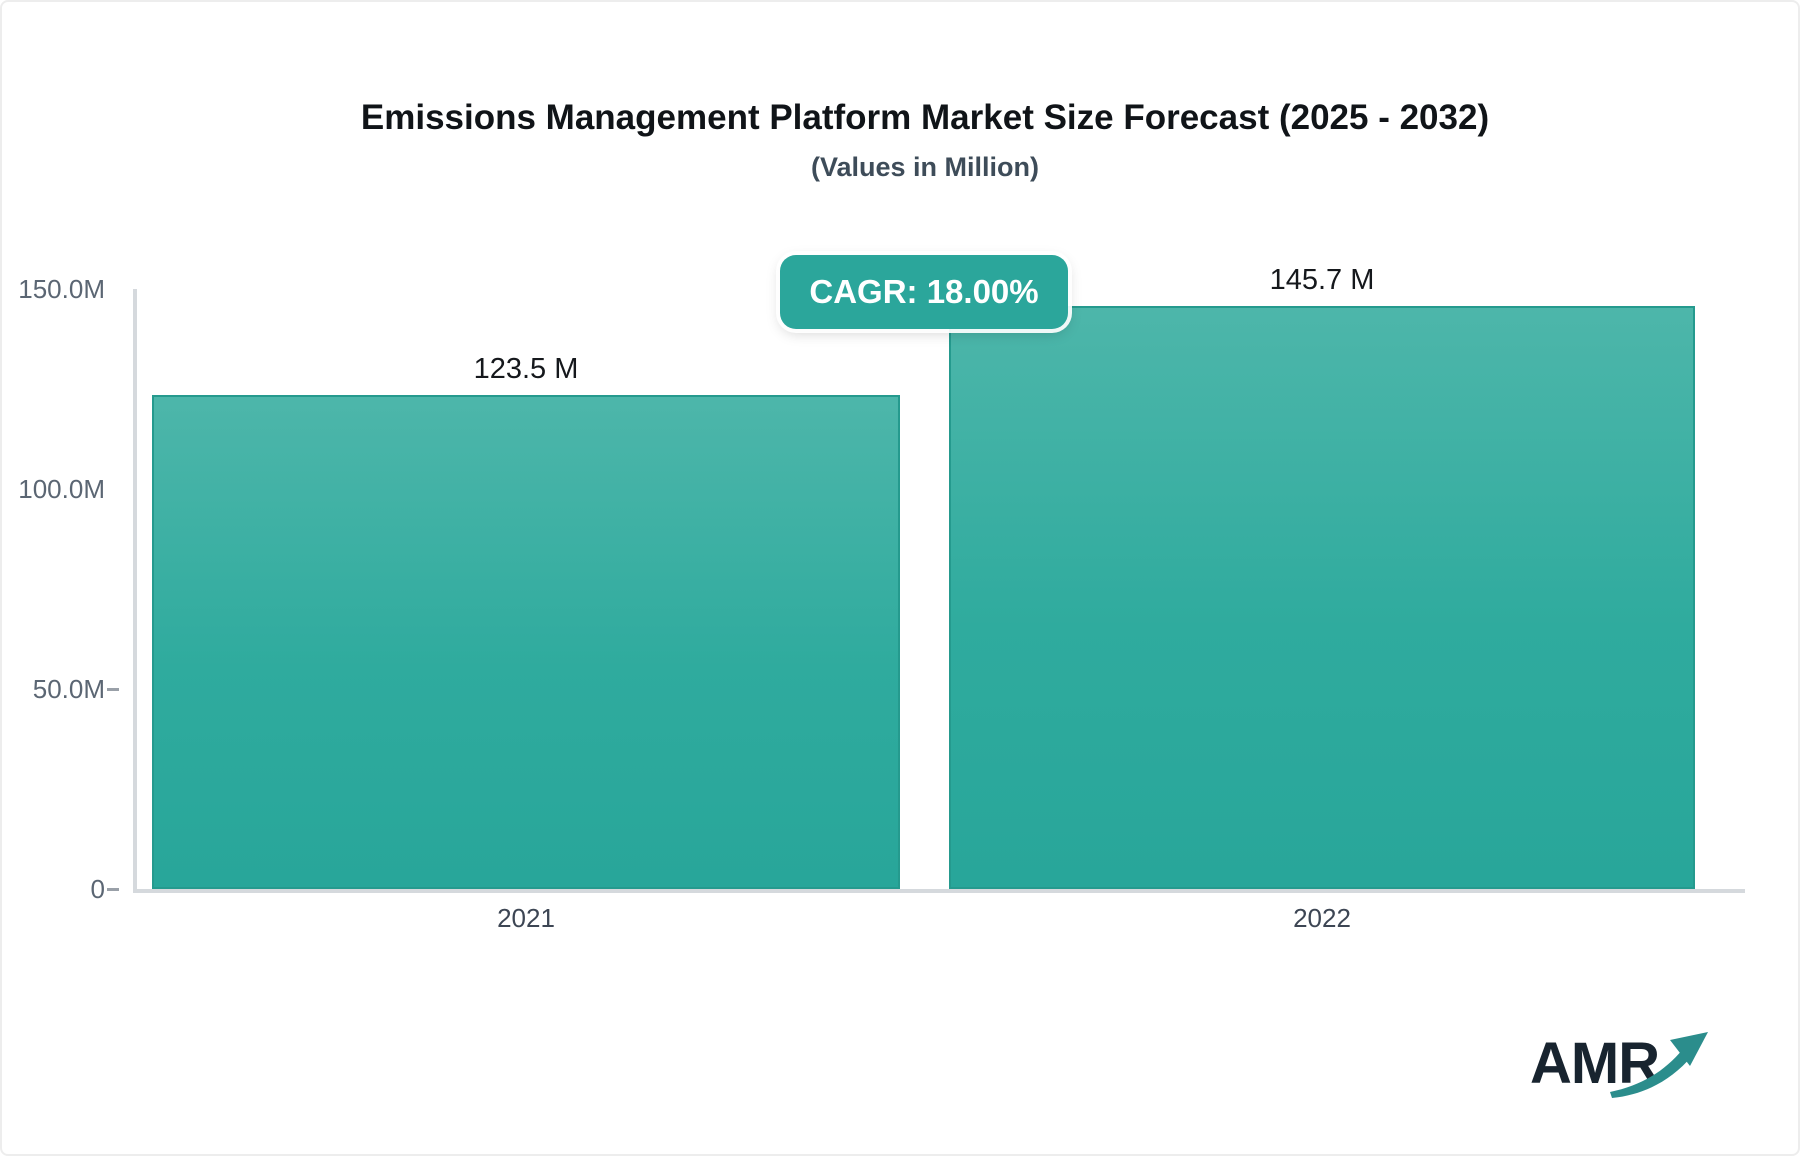  I want to click on x-axis-category-label: 2021, so click(526, 918).